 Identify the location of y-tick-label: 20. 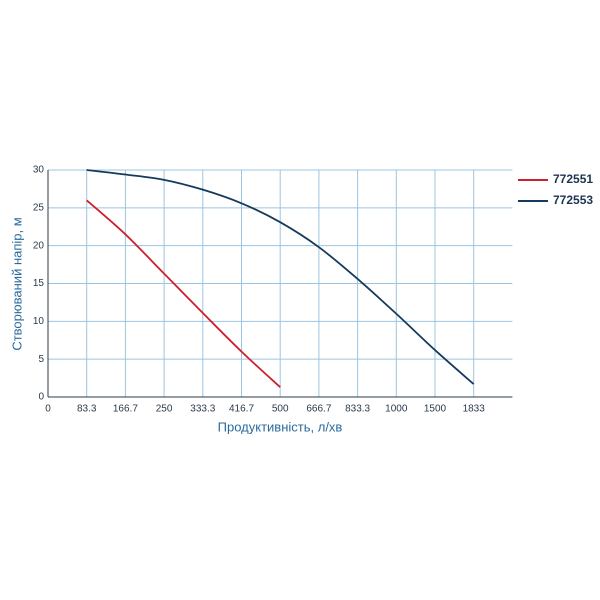
(39, 245).